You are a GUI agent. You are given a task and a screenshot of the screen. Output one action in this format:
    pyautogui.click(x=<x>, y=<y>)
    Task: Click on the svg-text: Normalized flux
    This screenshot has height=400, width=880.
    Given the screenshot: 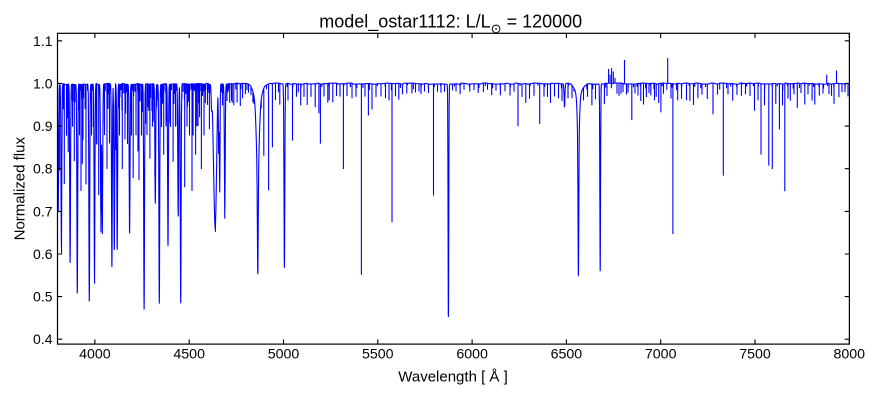 What is the action you would take?
    pyautogui.click(x=19, y=189)
    